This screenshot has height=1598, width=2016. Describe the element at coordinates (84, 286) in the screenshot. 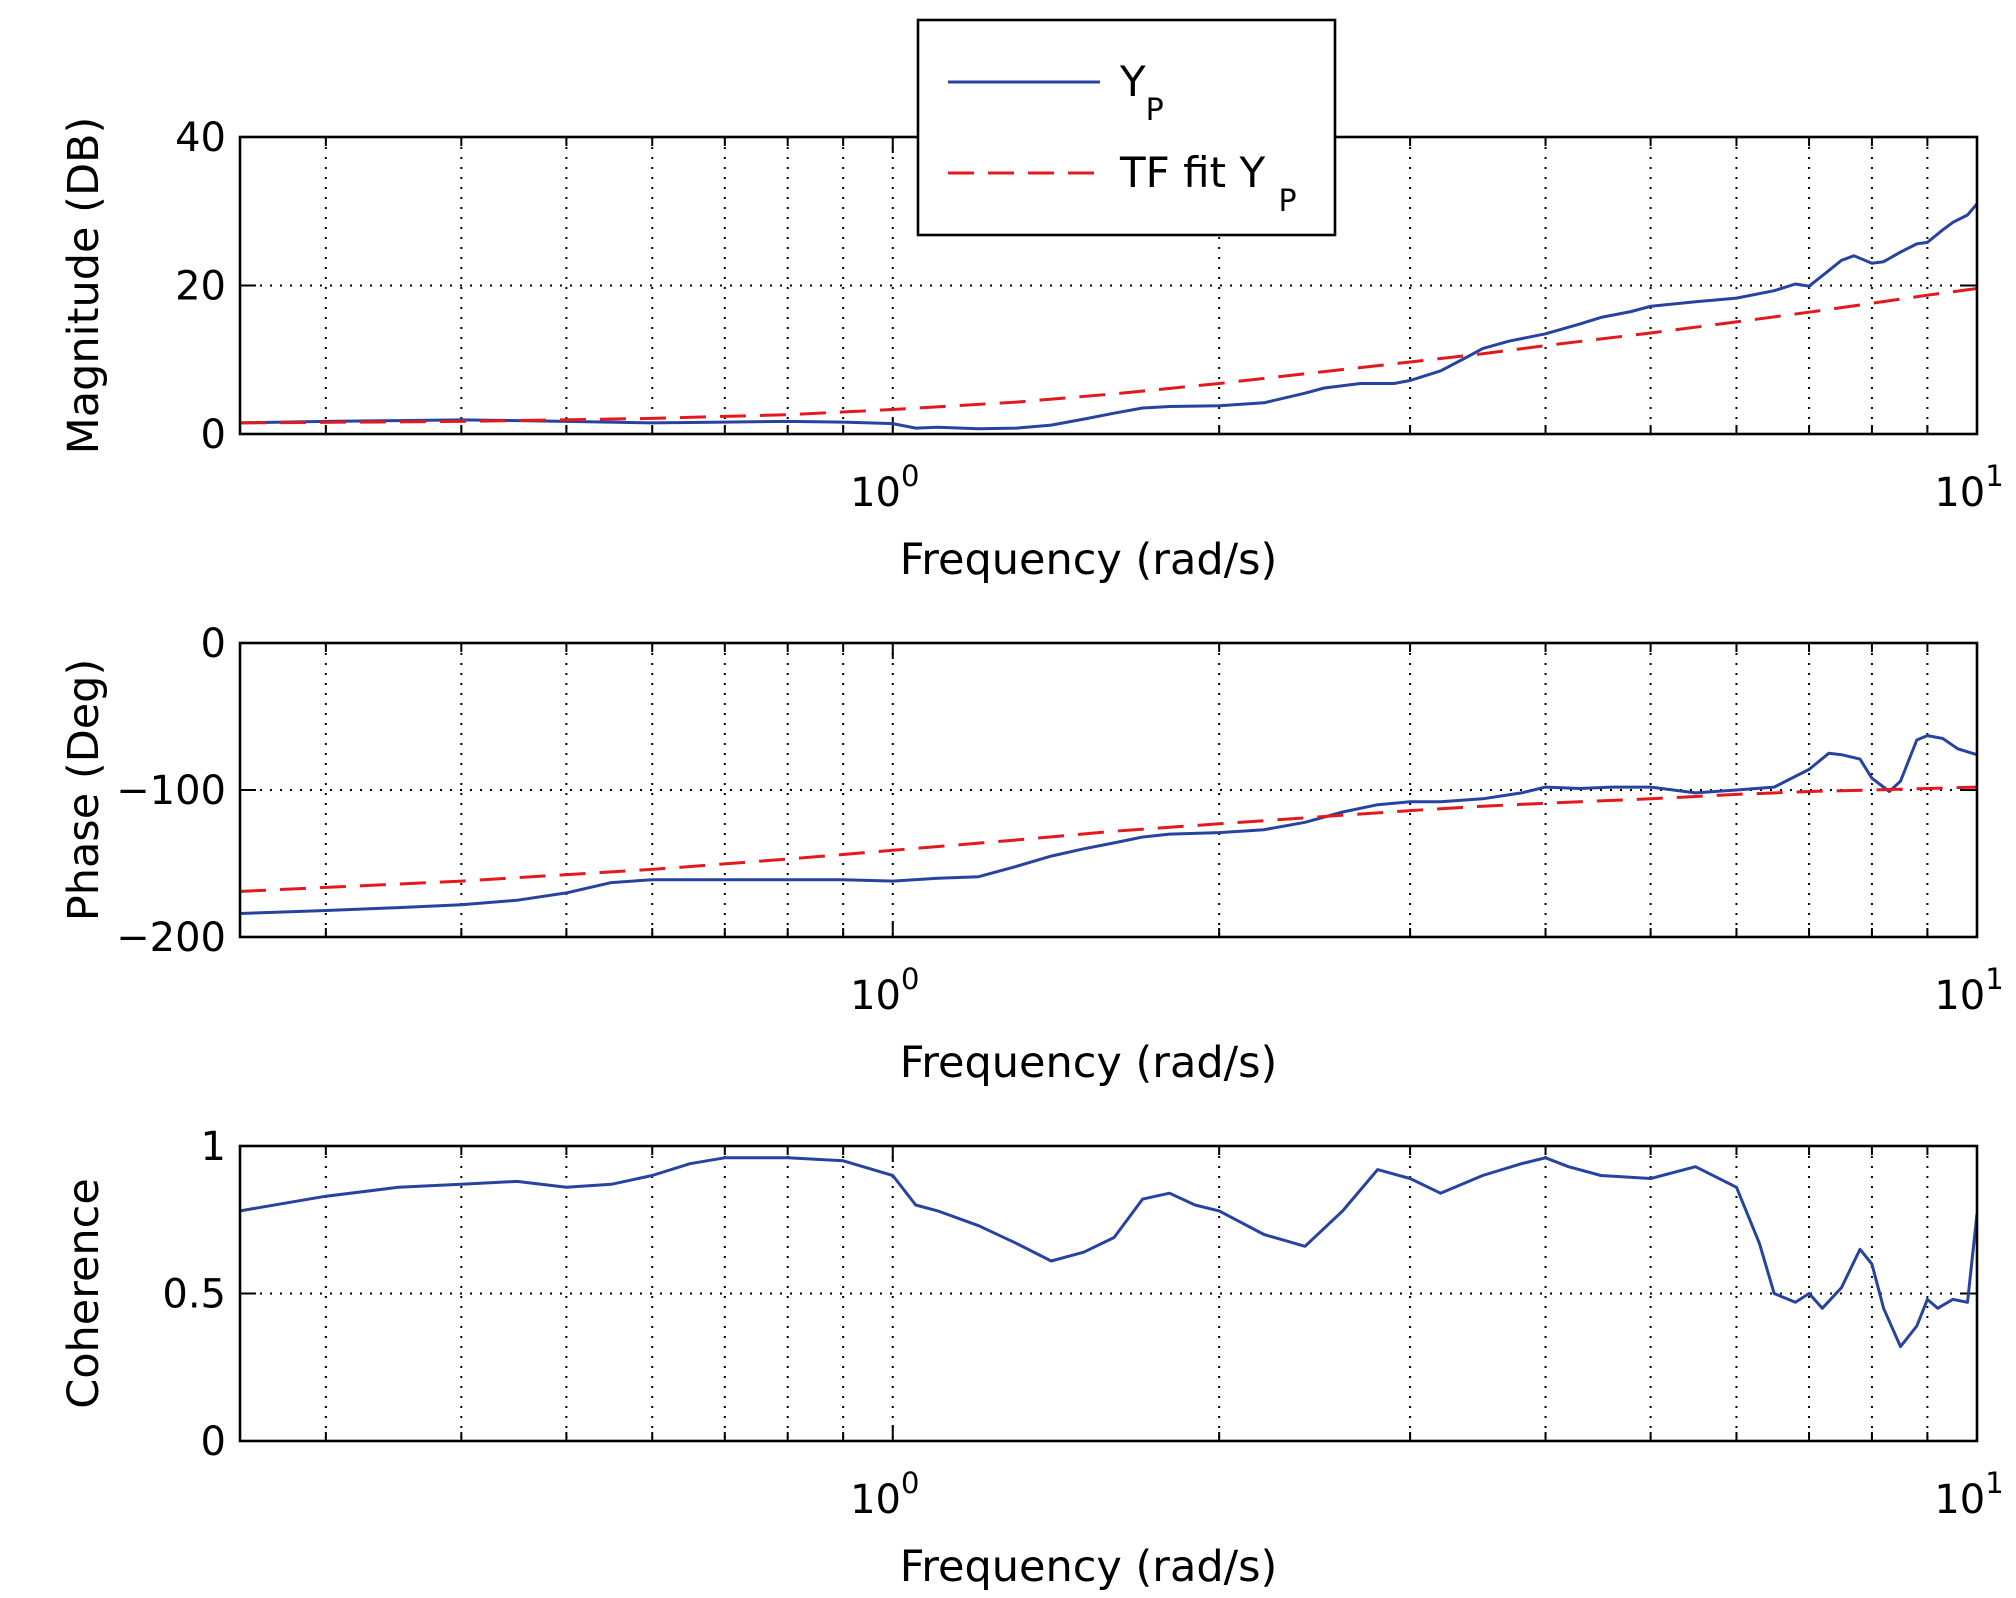

I see `y-axis-title: Magnitude (DB)` at that location.